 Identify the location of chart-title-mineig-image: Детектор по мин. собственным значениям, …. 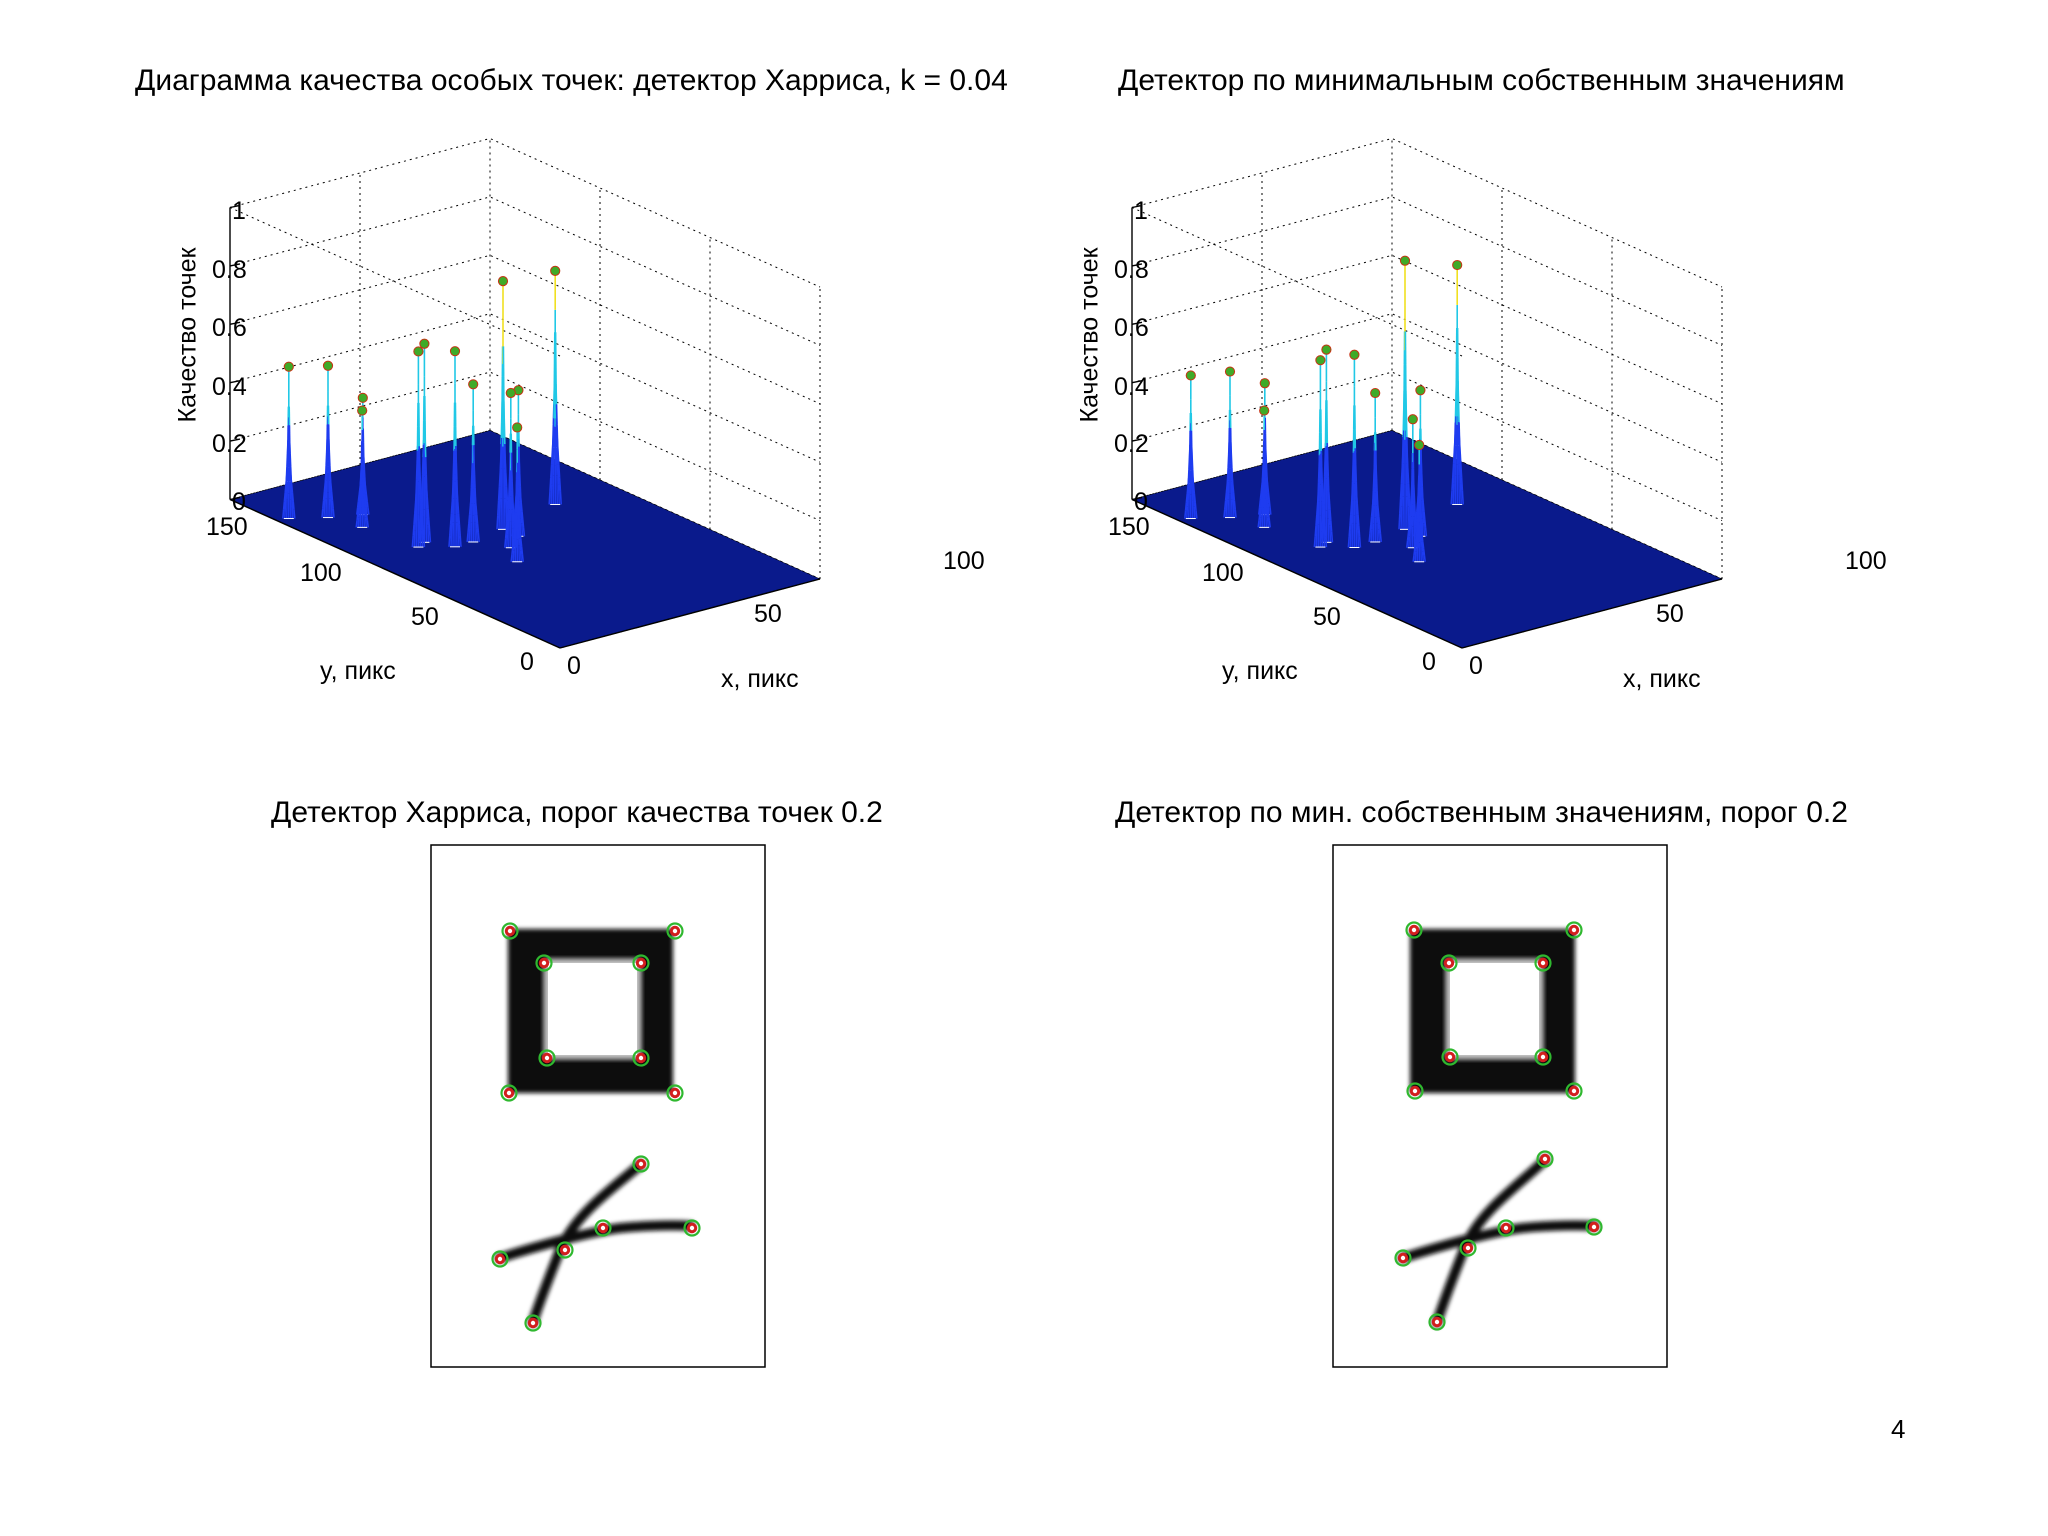
(1481, 812).